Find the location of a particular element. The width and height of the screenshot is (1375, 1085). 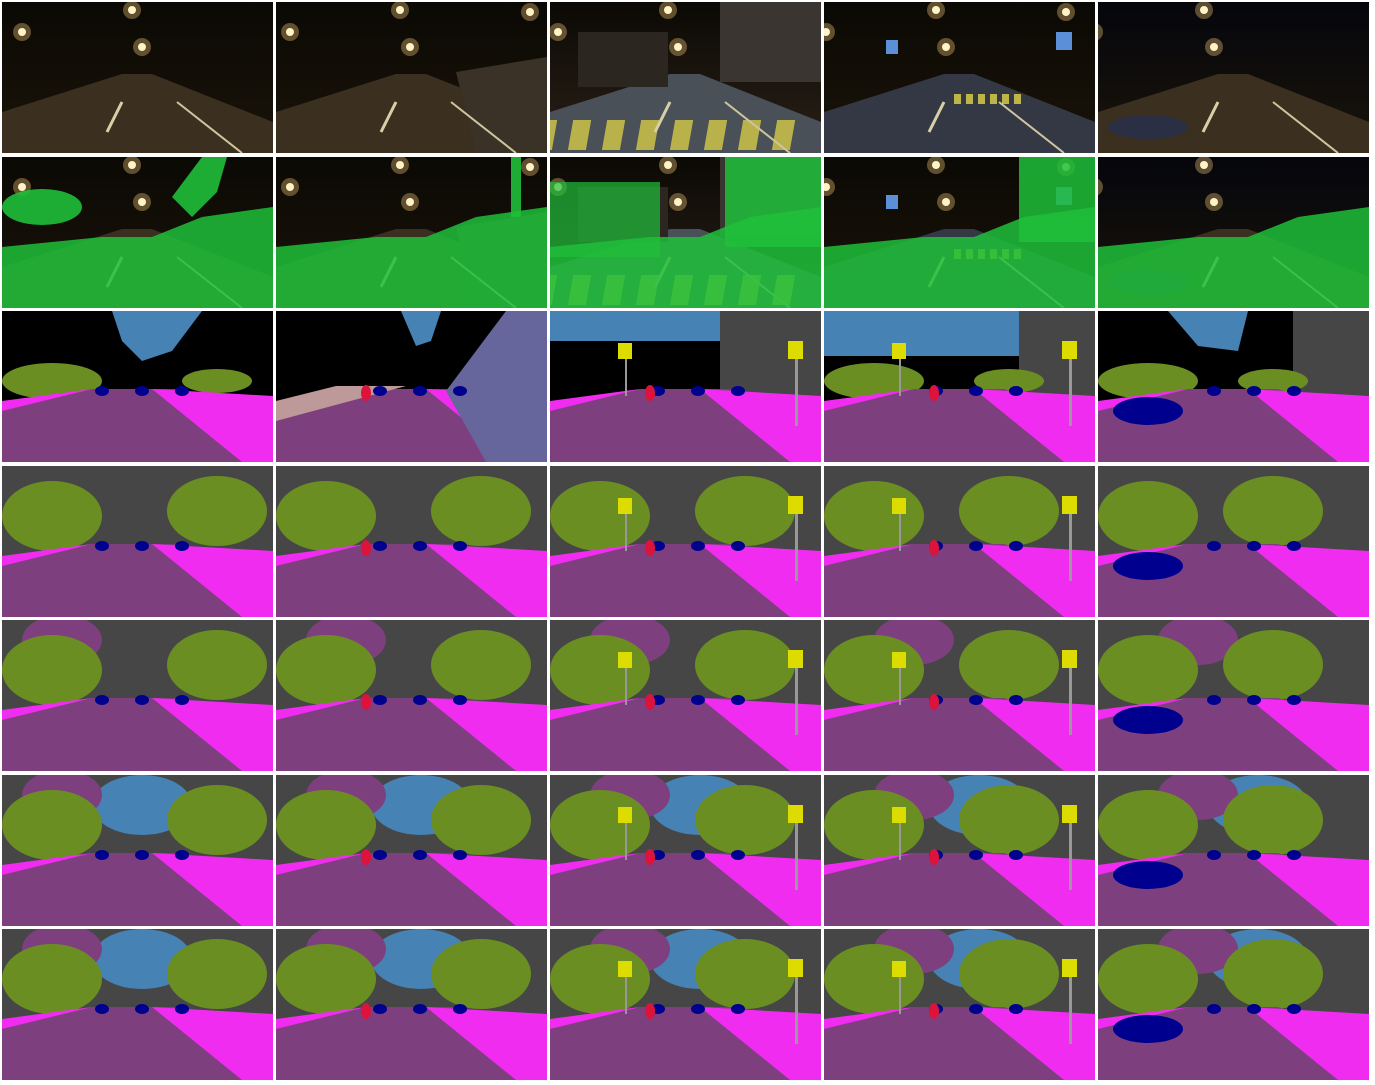

thumbnail-r6-c4 is located at coordinates (959, 850).